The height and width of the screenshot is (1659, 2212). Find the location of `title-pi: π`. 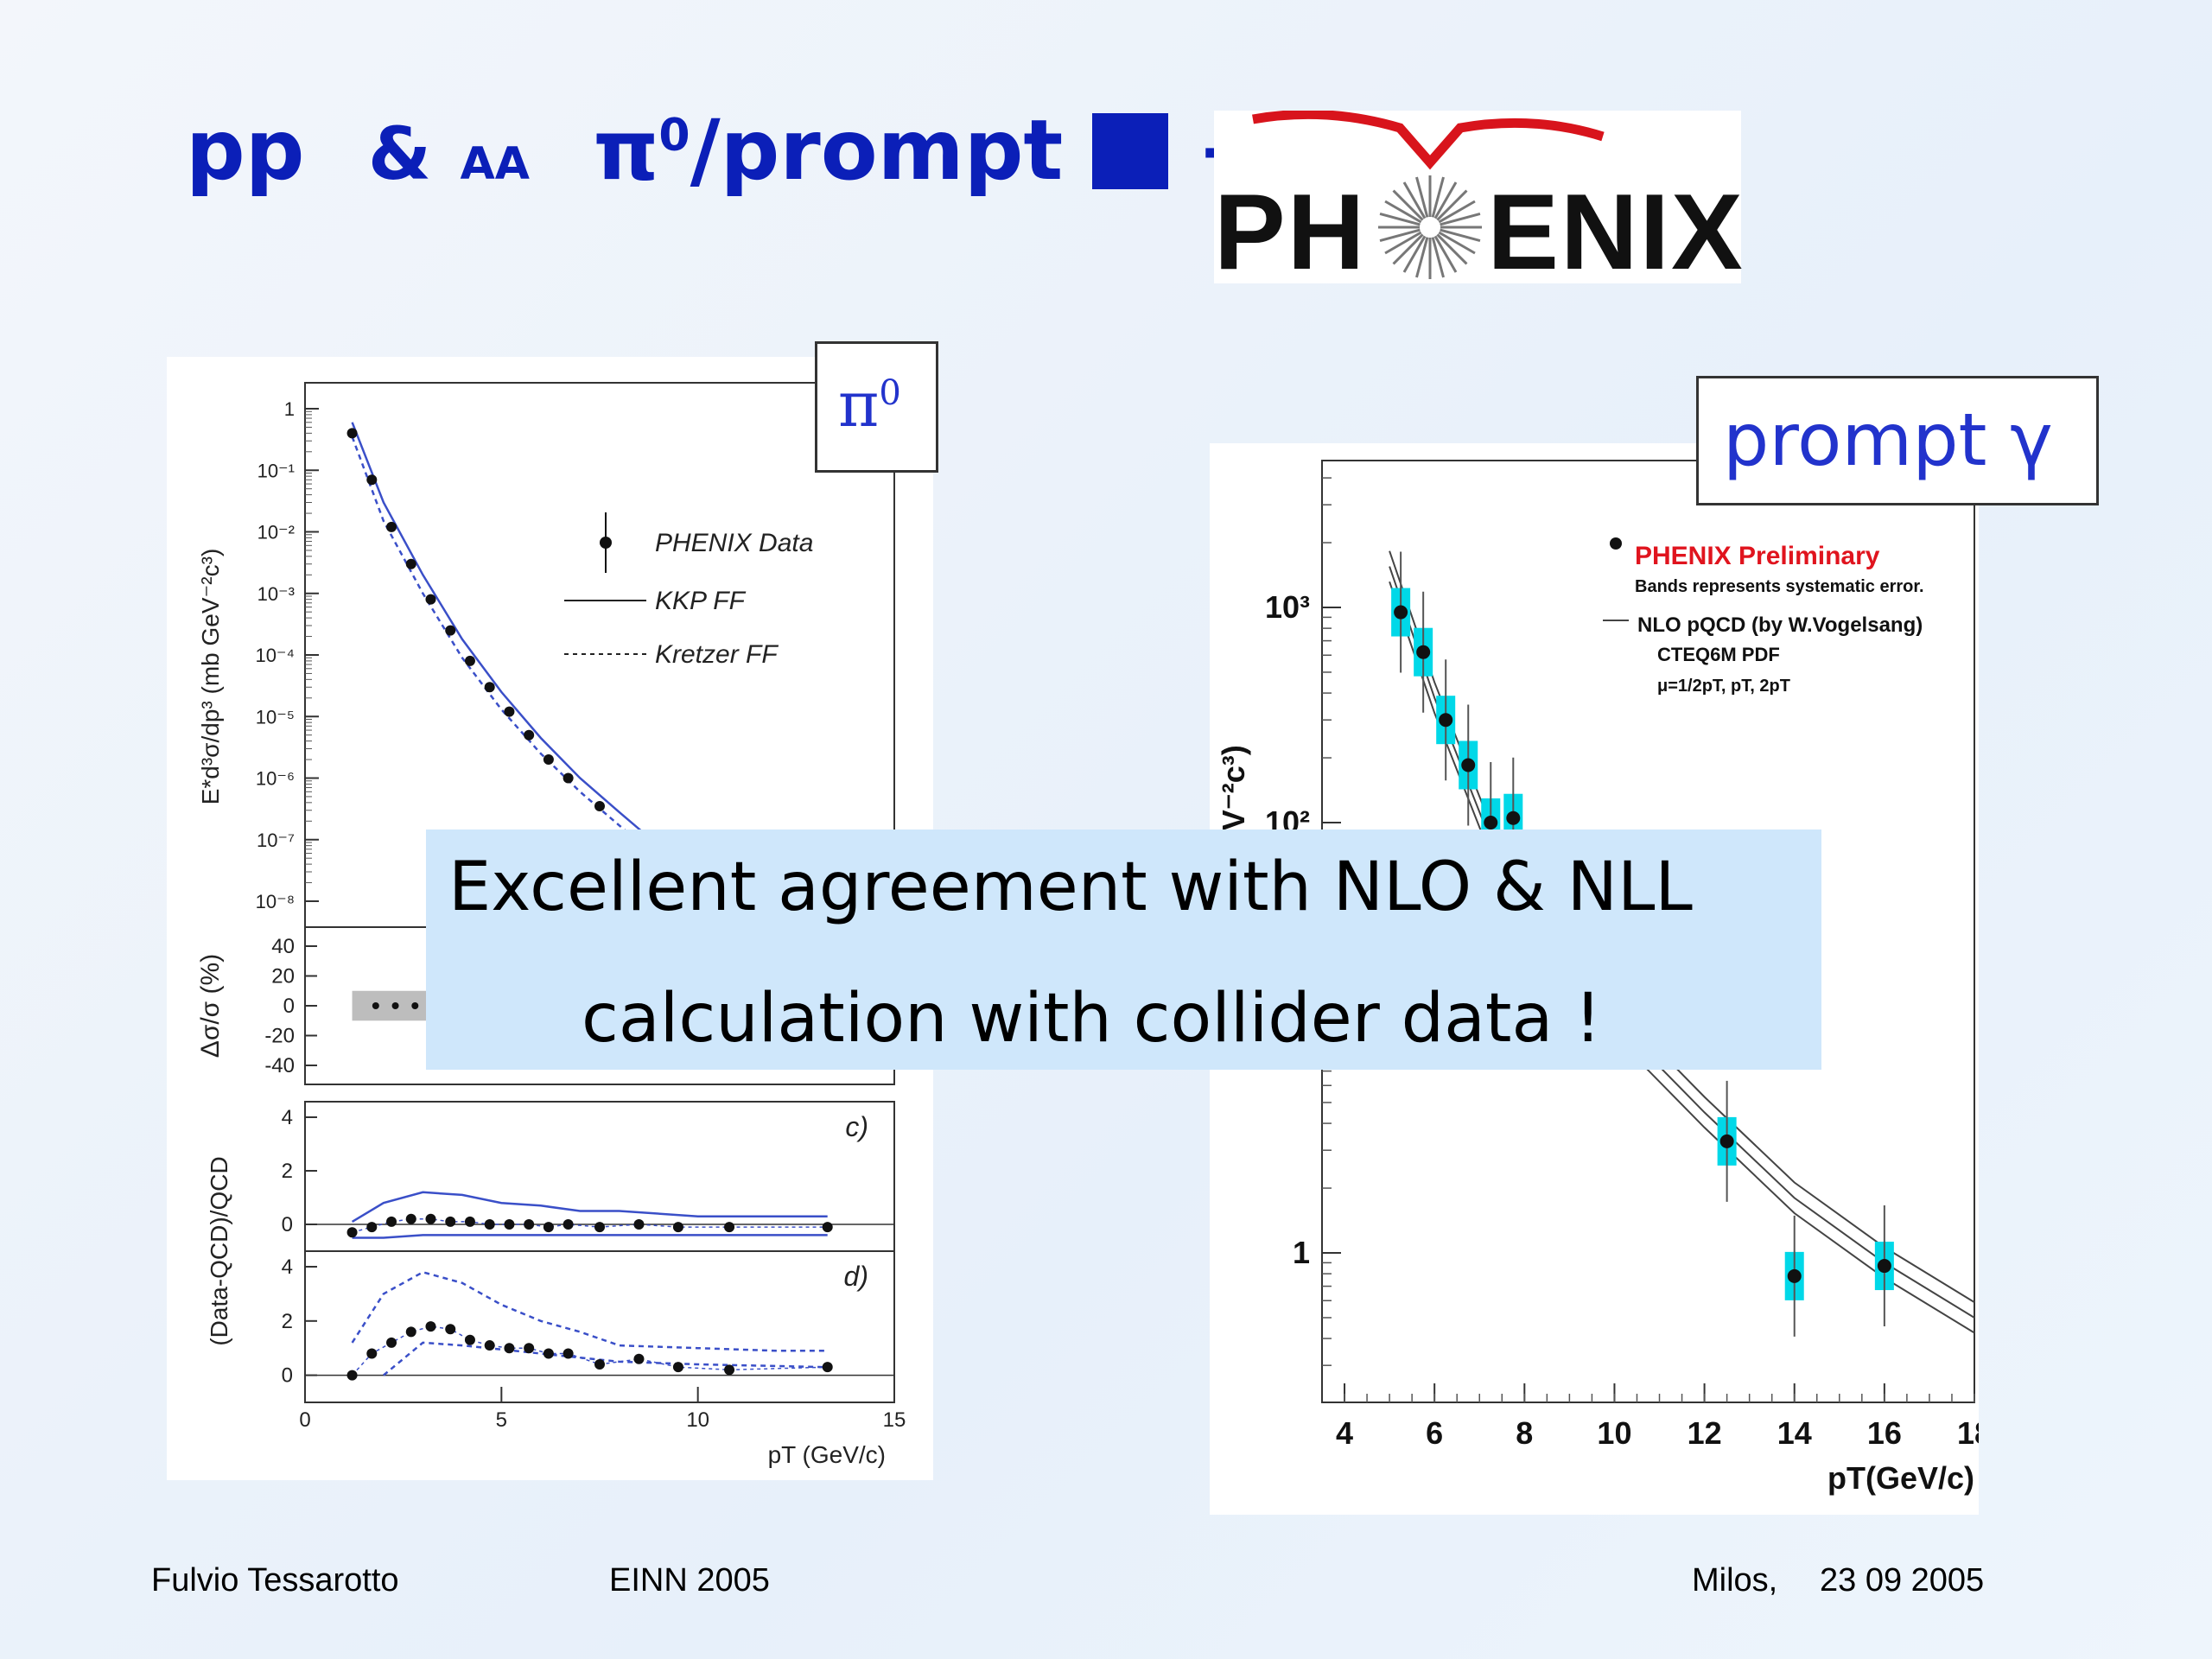

title-pi: π is located at coordinates (626, 150).